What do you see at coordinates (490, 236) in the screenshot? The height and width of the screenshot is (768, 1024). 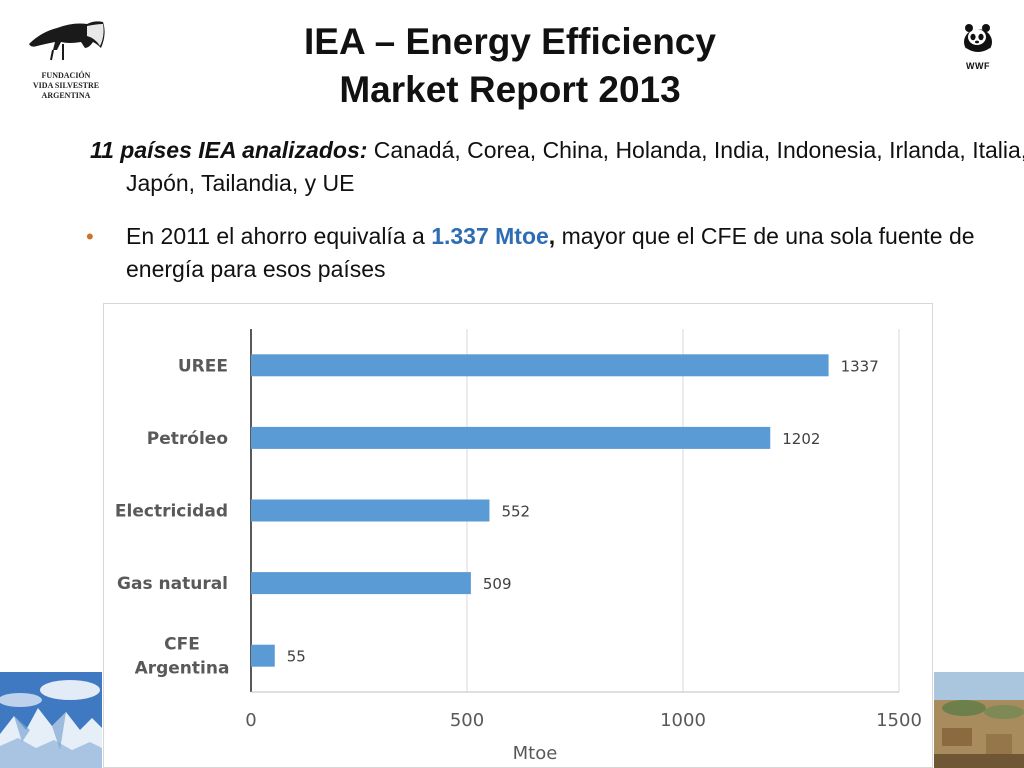 I see `savings-highlight: 1.337 Mtoe` at bounding box center [490, 236].